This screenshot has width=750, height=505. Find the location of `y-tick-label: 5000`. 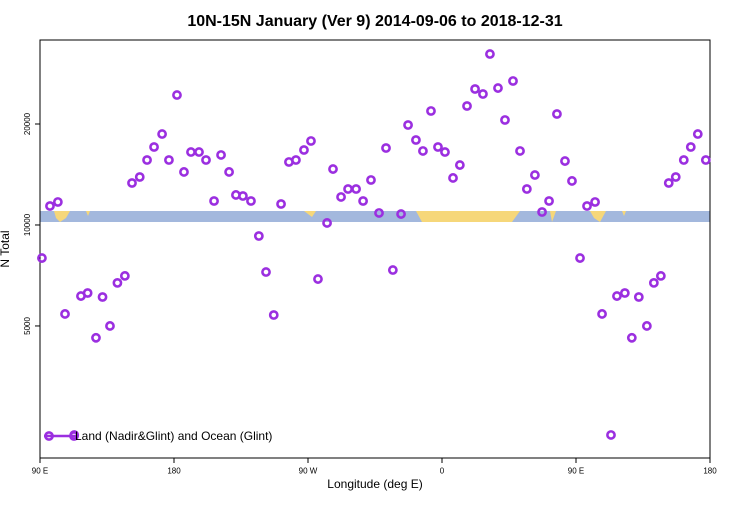

y-tick-label: 5000 is located at coordinates (27, 326).